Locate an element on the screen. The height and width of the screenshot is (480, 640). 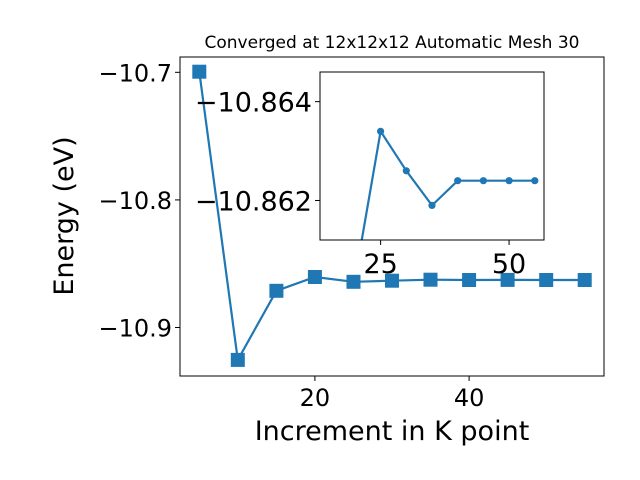
main-x-ticks: 20 40 is located at coordinates (392, 394).